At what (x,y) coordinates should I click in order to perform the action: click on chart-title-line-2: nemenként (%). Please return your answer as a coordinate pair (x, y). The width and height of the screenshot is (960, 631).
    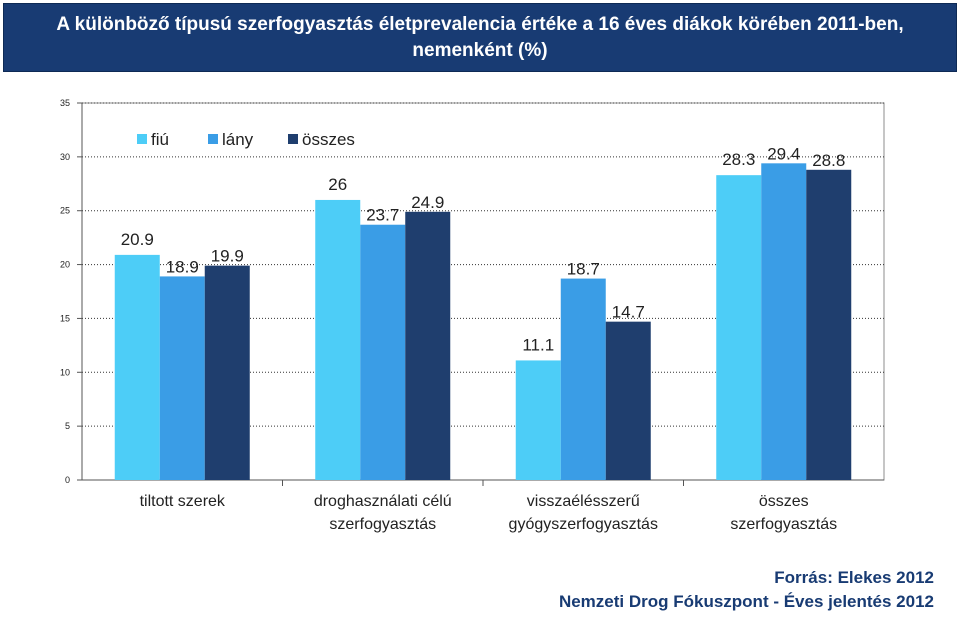
    Looking at the image, I should click on (480, 50).